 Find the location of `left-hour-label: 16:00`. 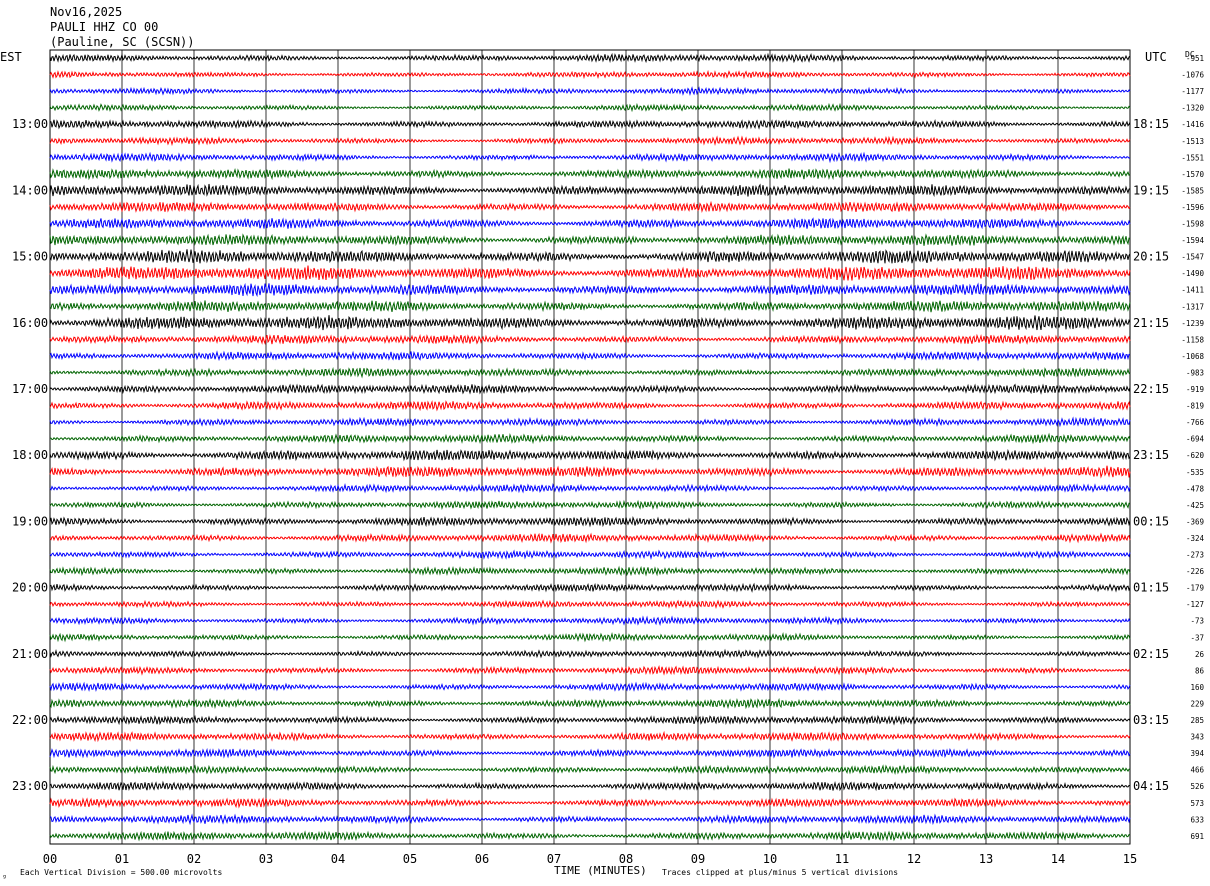

left-hour-label: 16:00 is located at coordinates (30, 323).